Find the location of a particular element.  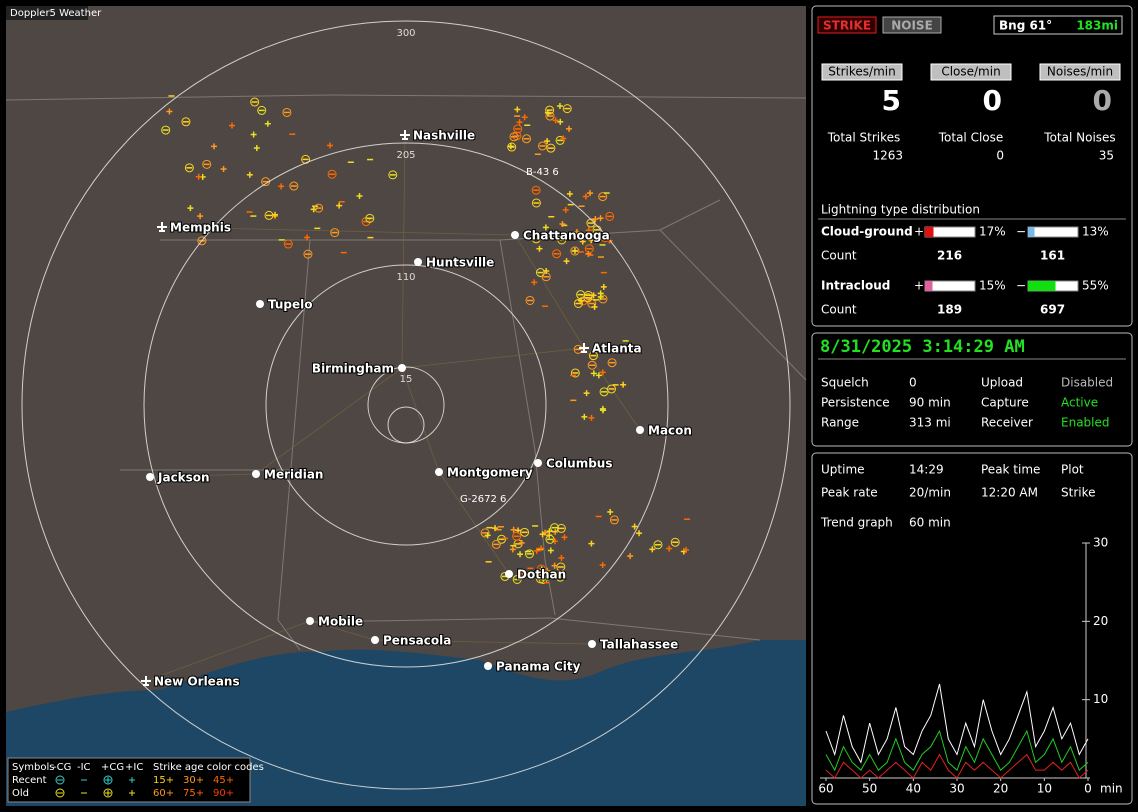

status-text: Persistence is located at coordinates (855, 403).